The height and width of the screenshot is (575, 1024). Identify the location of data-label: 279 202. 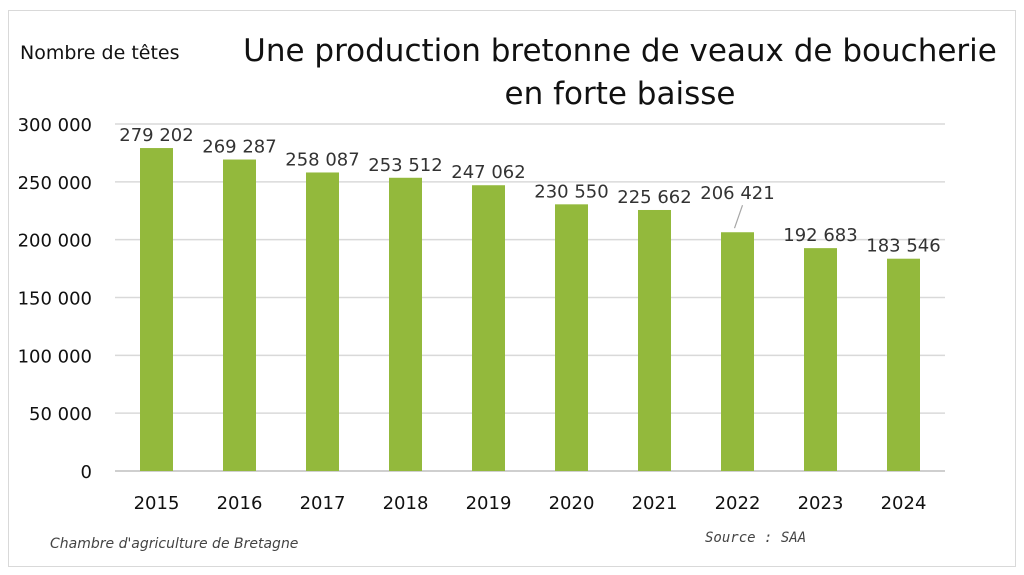
(156, 135).